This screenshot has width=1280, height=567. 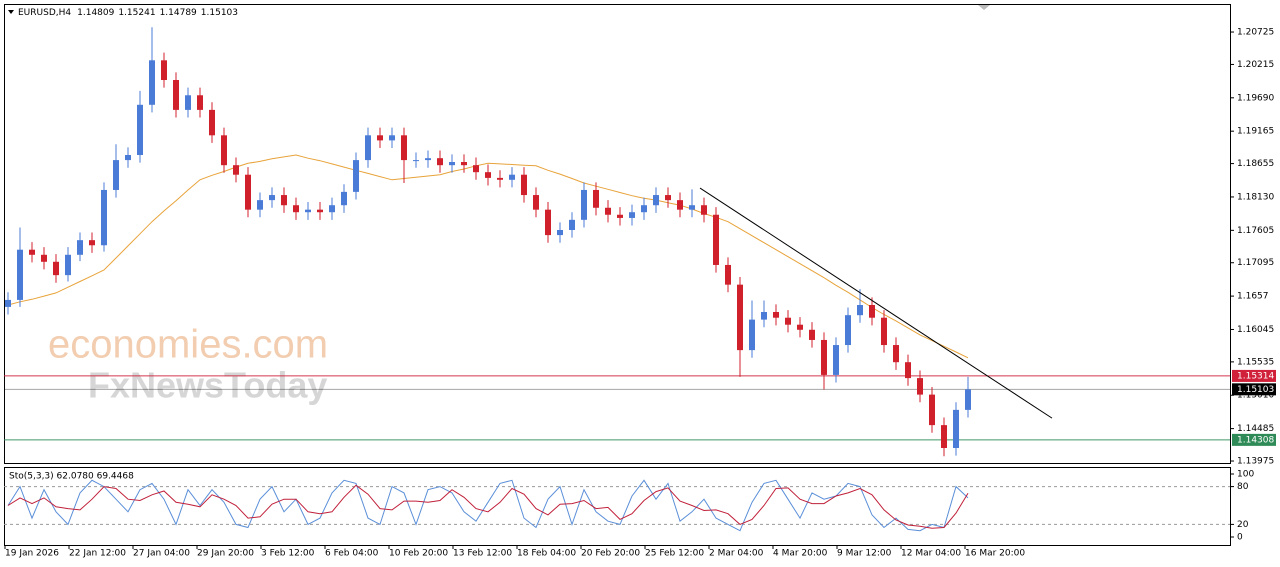 What do you see at coordinates (1255, 164) in the screenshot?
I see `y-tick-label: 1.18655` at bounding box center [1255, 164].